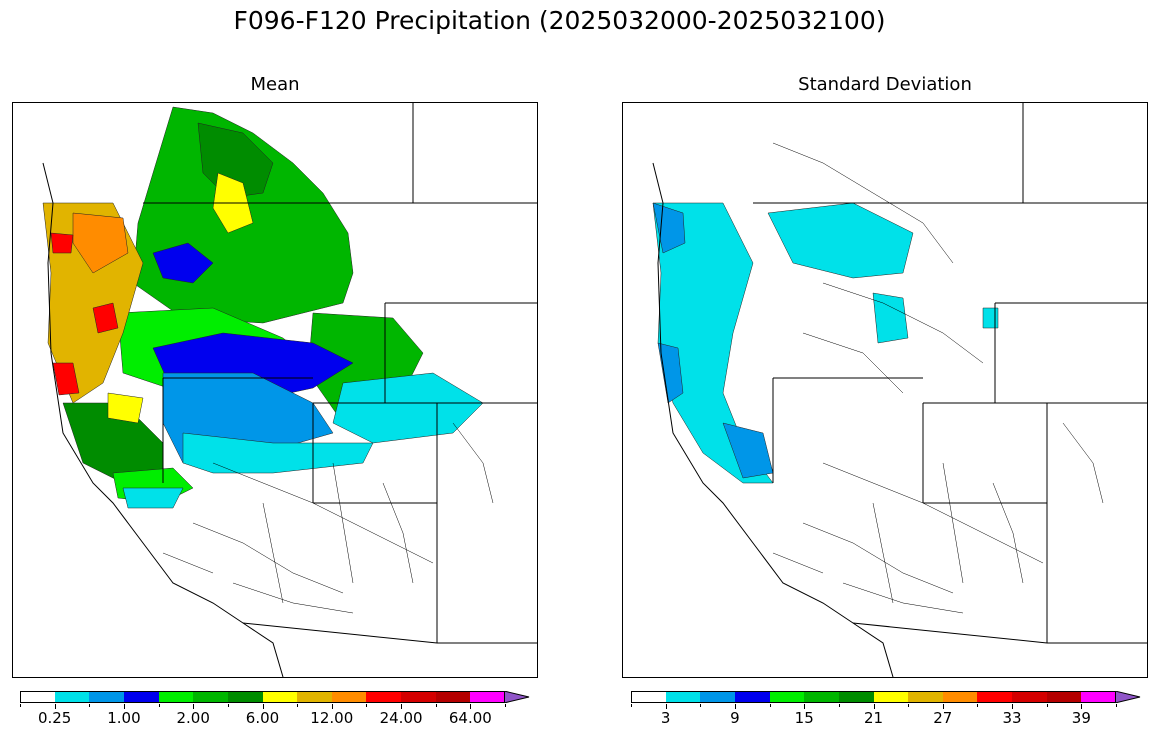 This screenshot has width=1159, height=741. Describe the element at coordinates (665, 718) in the screenshot. I see `colorbar-tick-label: 3` at that location.